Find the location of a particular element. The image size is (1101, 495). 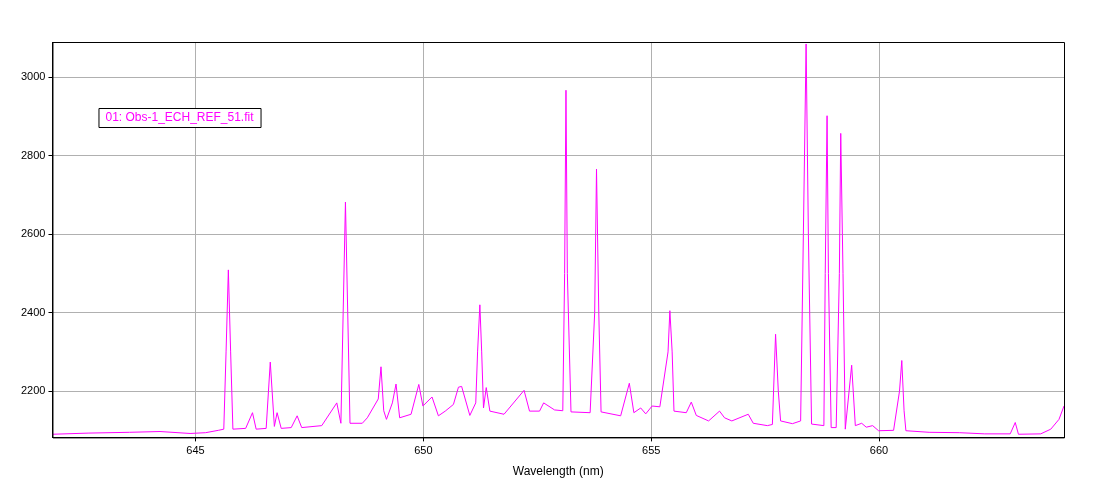

y-tick-label: 2200 is located at coordinates (33, 390).